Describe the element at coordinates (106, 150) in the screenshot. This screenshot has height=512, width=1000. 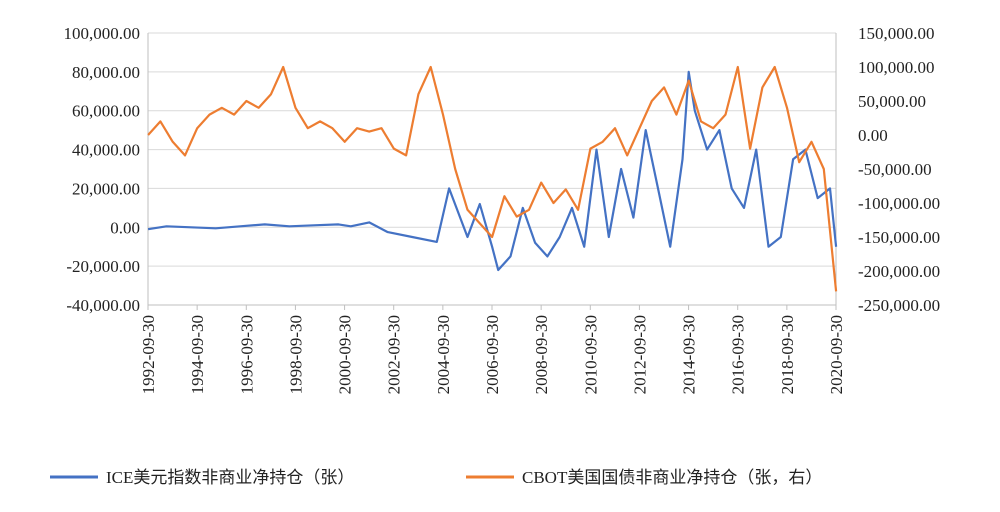
I see `left-tick-label: 40,000.00` at that location.